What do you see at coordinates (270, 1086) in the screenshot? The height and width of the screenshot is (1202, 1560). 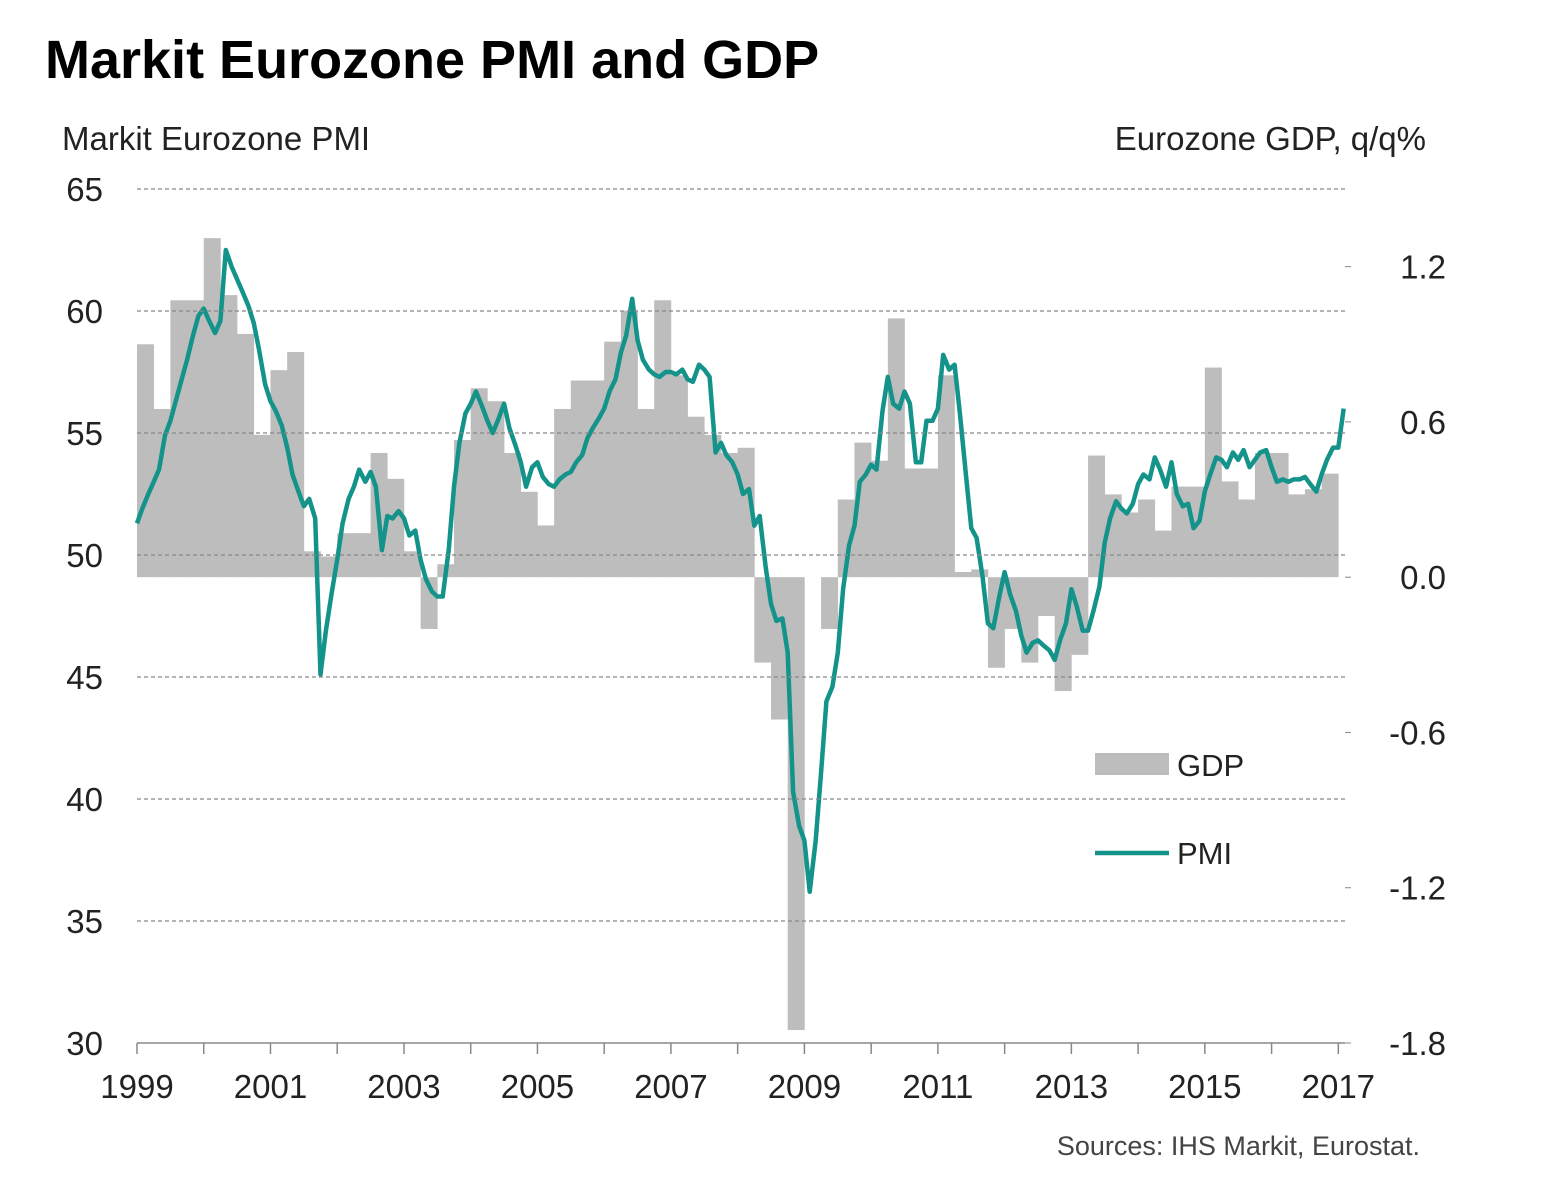 I see `x-tick-label: 2001` at bounding box center [270, 1086].